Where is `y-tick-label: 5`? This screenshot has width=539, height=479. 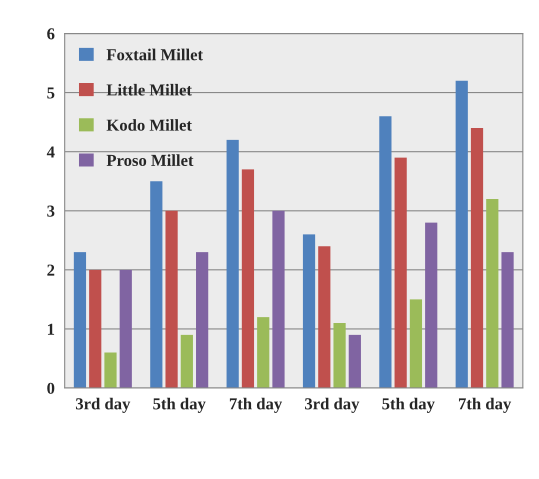 y-tick-label: 5 is located at coordinates (50, 93).